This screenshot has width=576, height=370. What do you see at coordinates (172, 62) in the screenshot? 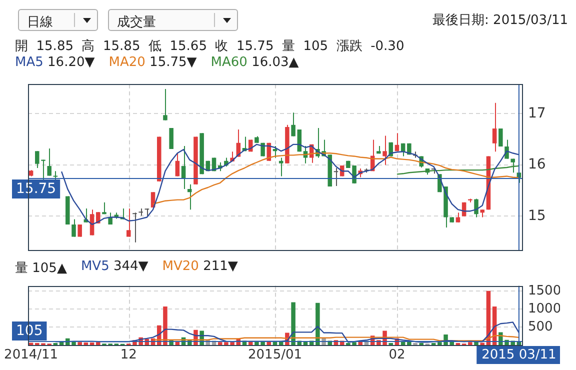
I see `text: 15.75▼` at bounding box center [172, 62].